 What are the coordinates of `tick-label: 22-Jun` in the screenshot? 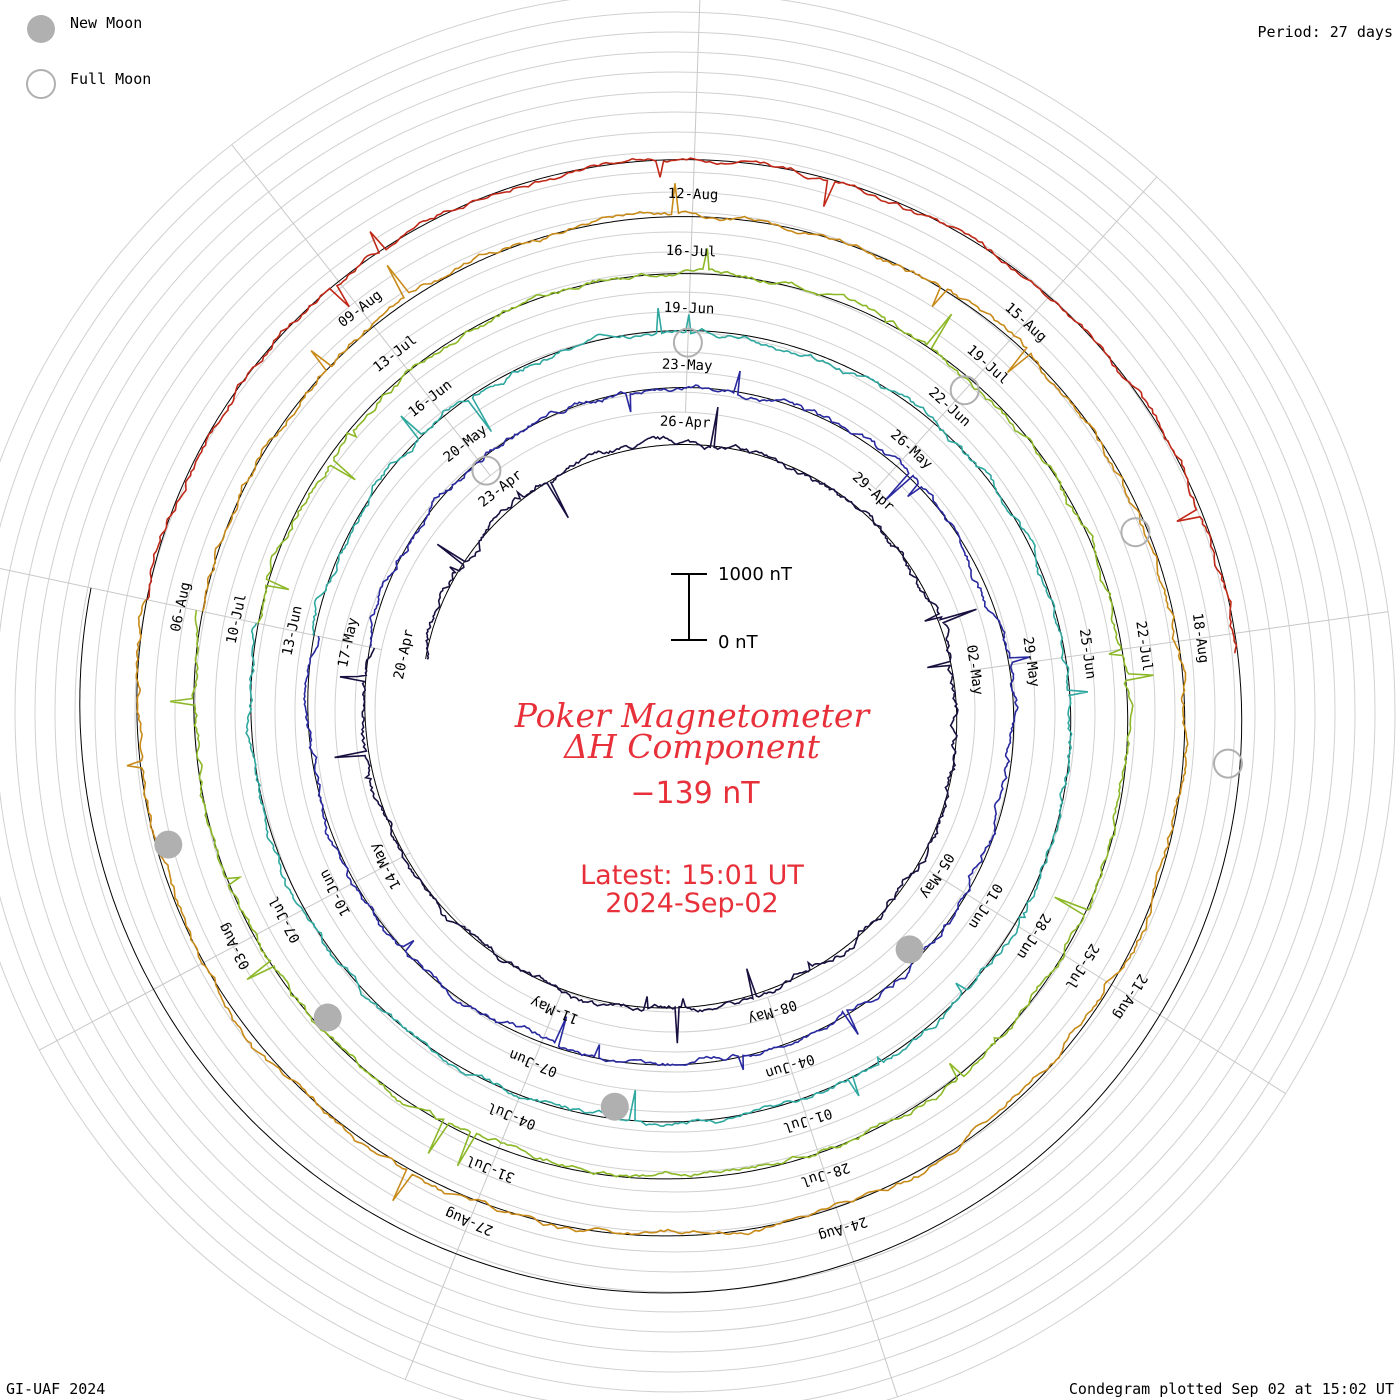 It's located at (949, 407).